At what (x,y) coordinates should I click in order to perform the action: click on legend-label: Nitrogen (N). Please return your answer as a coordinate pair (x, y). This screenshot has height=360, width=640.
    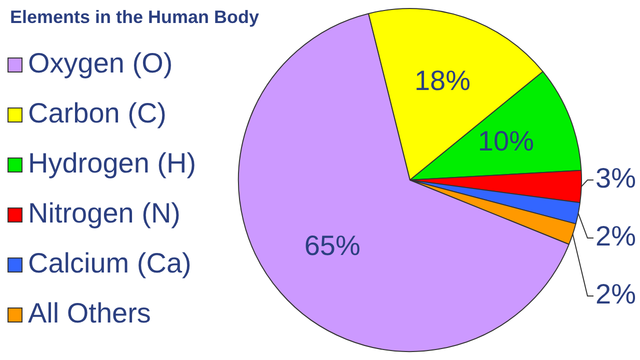
    Looking at the image, I should click on (104, 213).